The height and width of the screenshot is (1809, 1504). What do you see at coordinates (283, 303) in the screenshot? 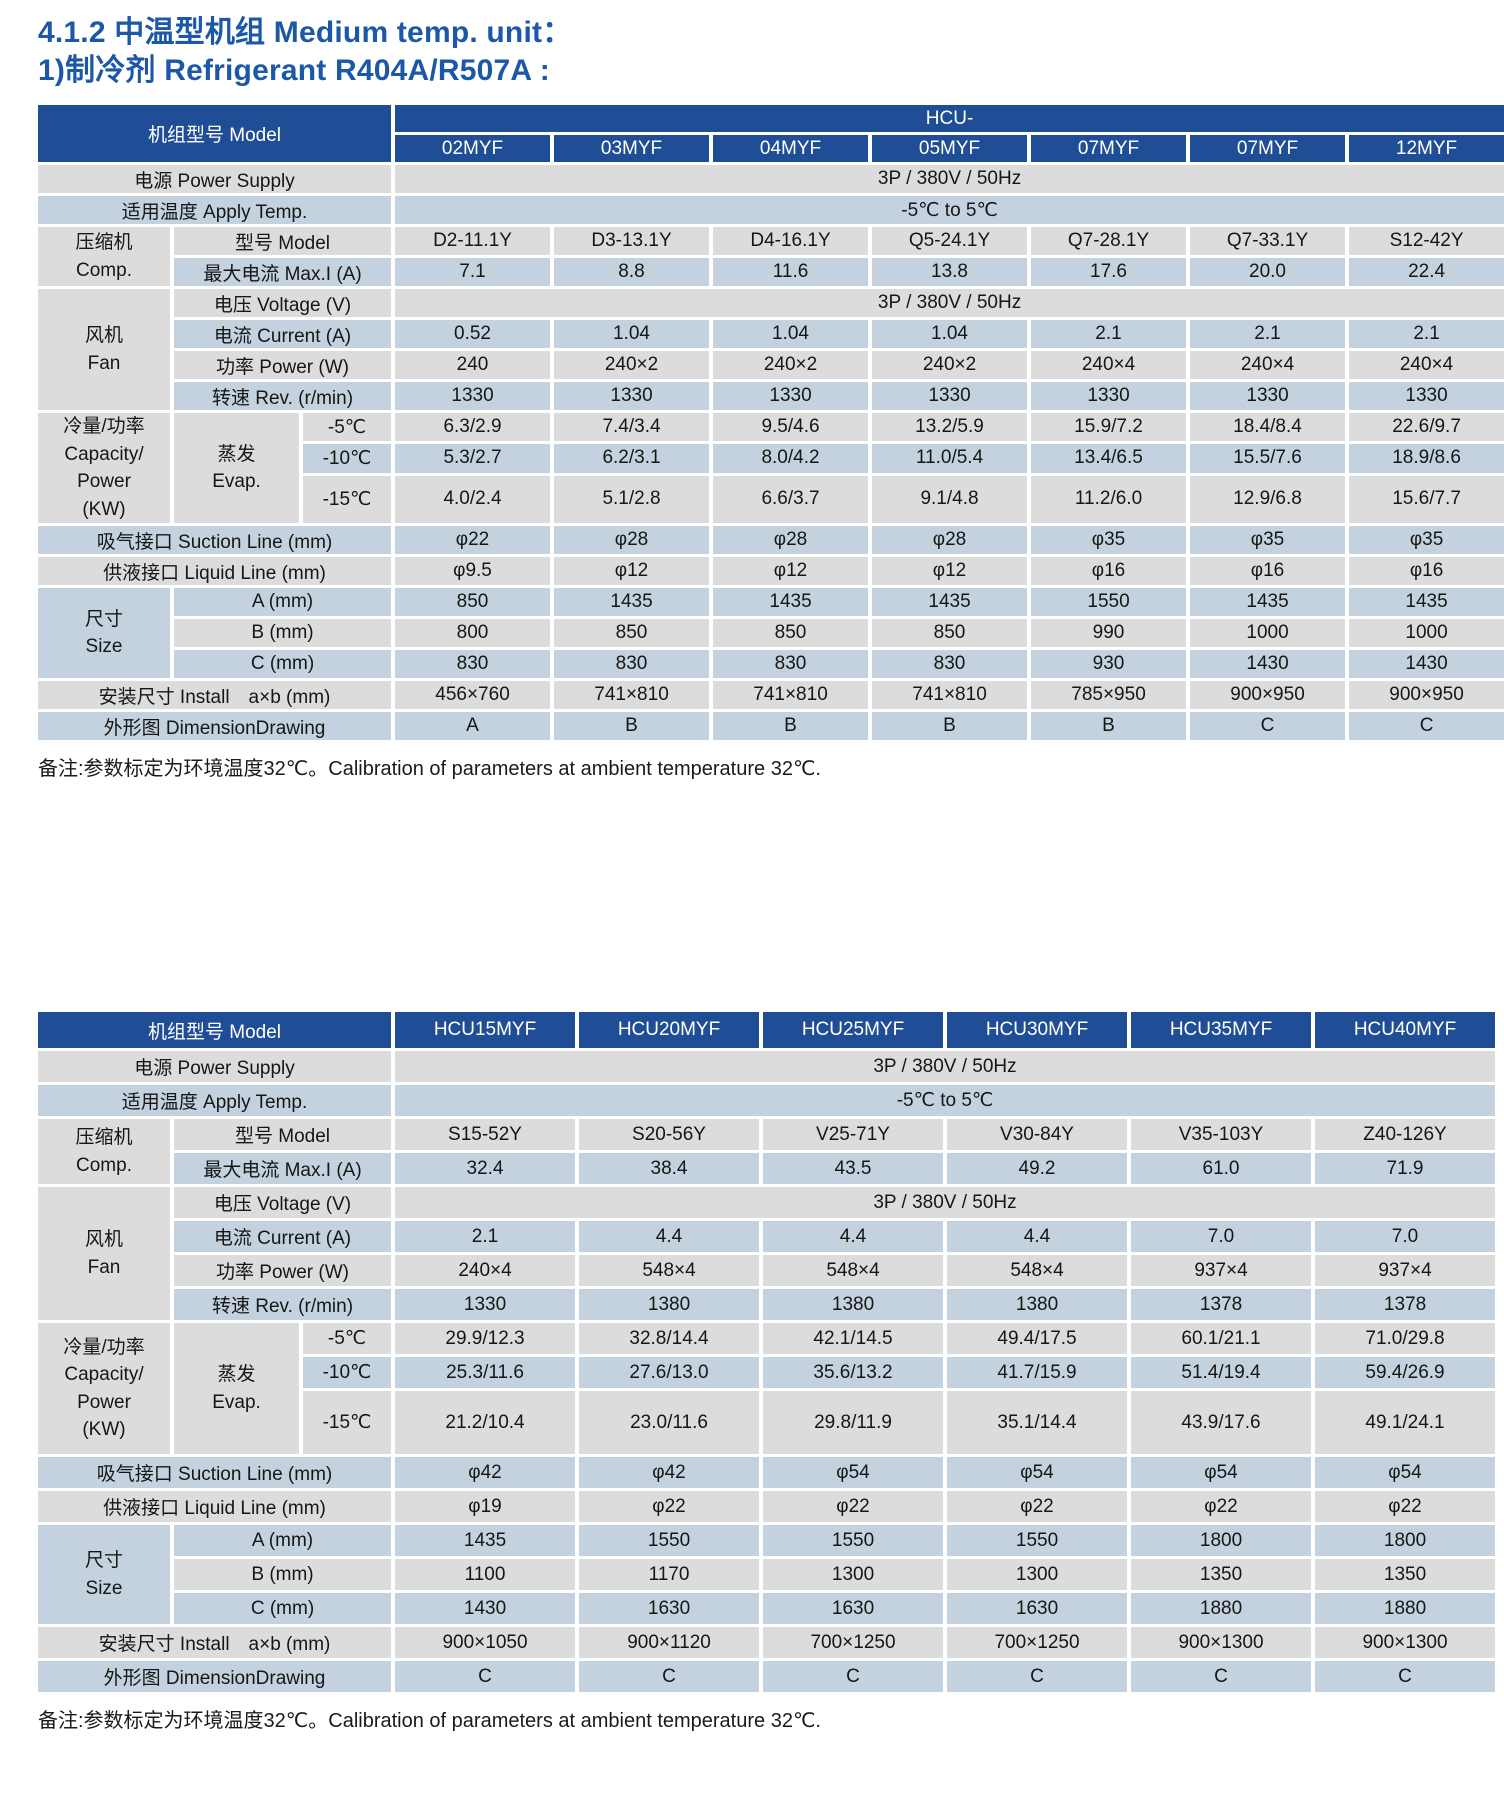
I see `sub-label-cell: 电压 Voltage (V)` at bounding box center [283, 303].